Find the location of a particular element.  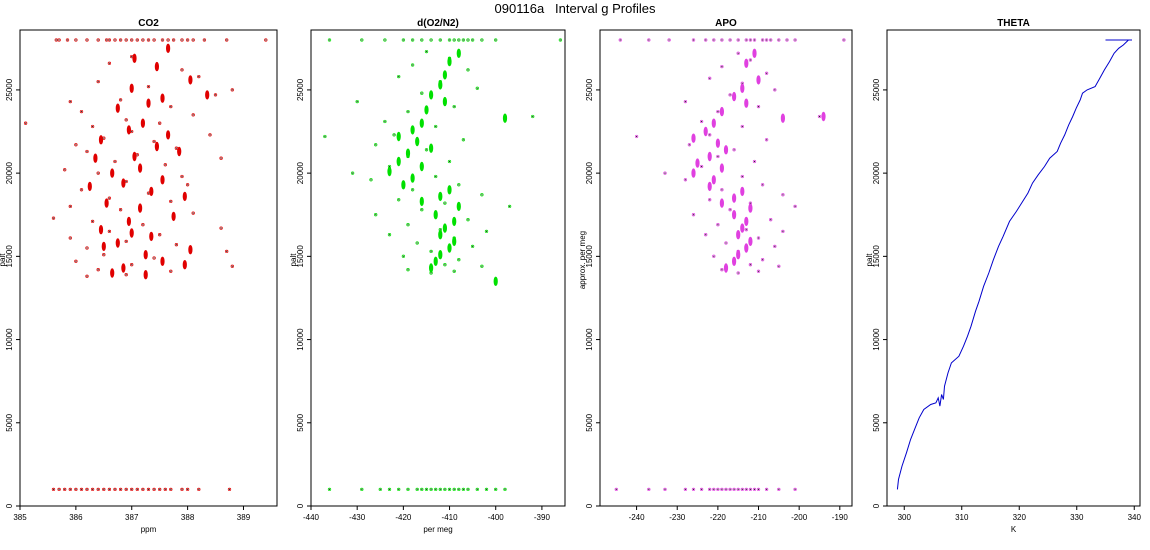

y-tick-label: 15000 is located at coordinates (589, 256).